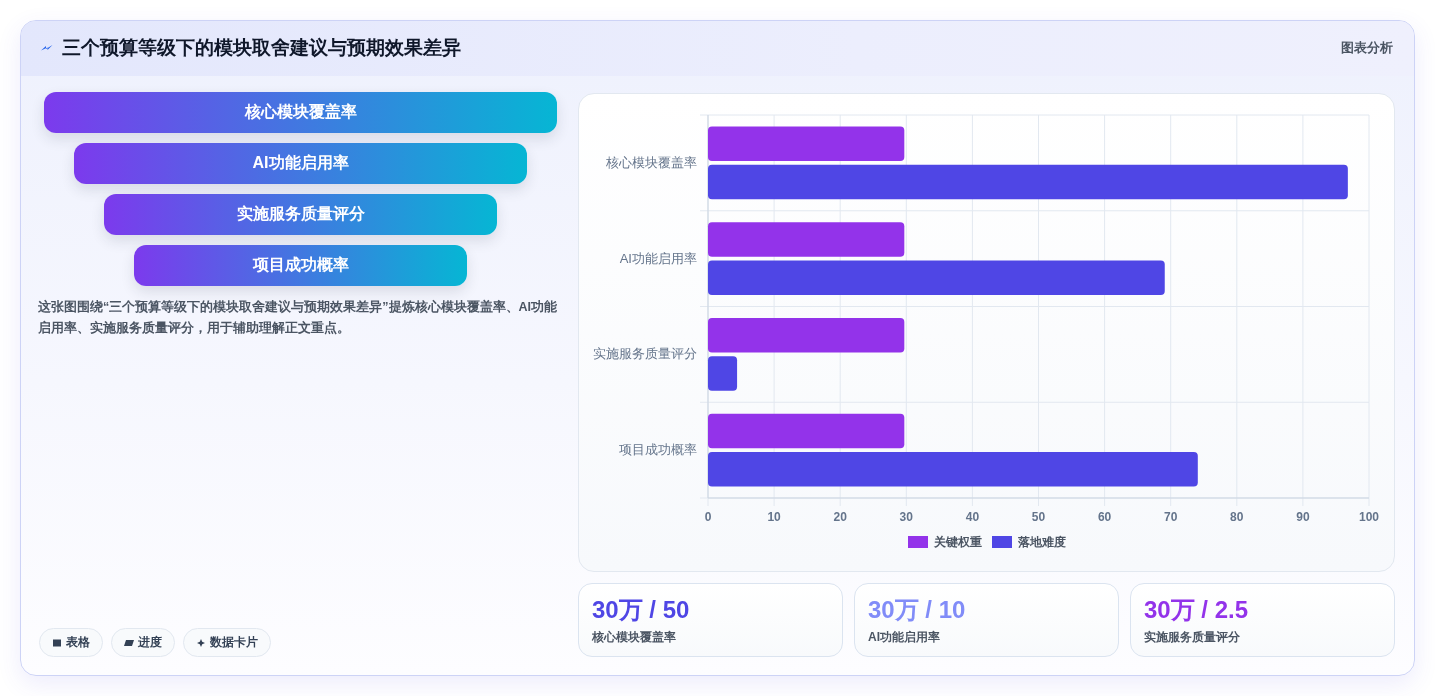 This screenshot has height=696, width=1435. I want to click on x-tick-label: 0, so click(708, 517).